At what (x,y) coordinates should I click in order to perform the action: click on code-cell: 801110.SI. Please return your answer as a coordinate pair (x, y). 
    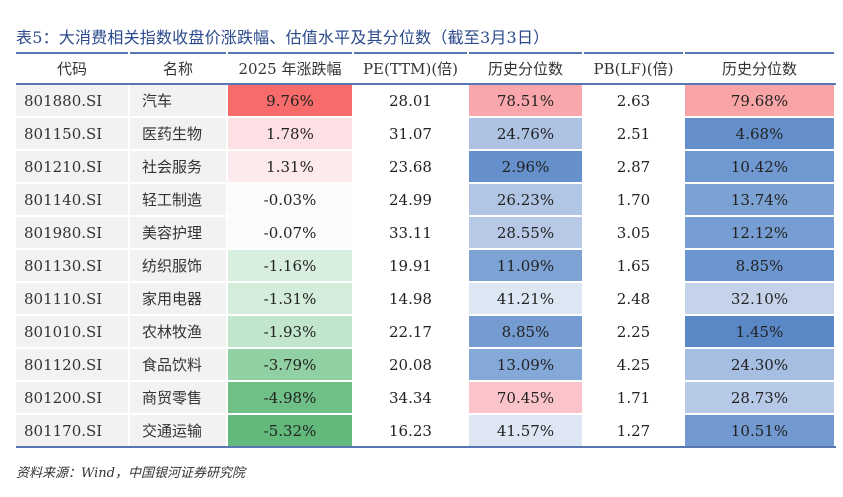
    Looking at the image, I should click on (73, 299).